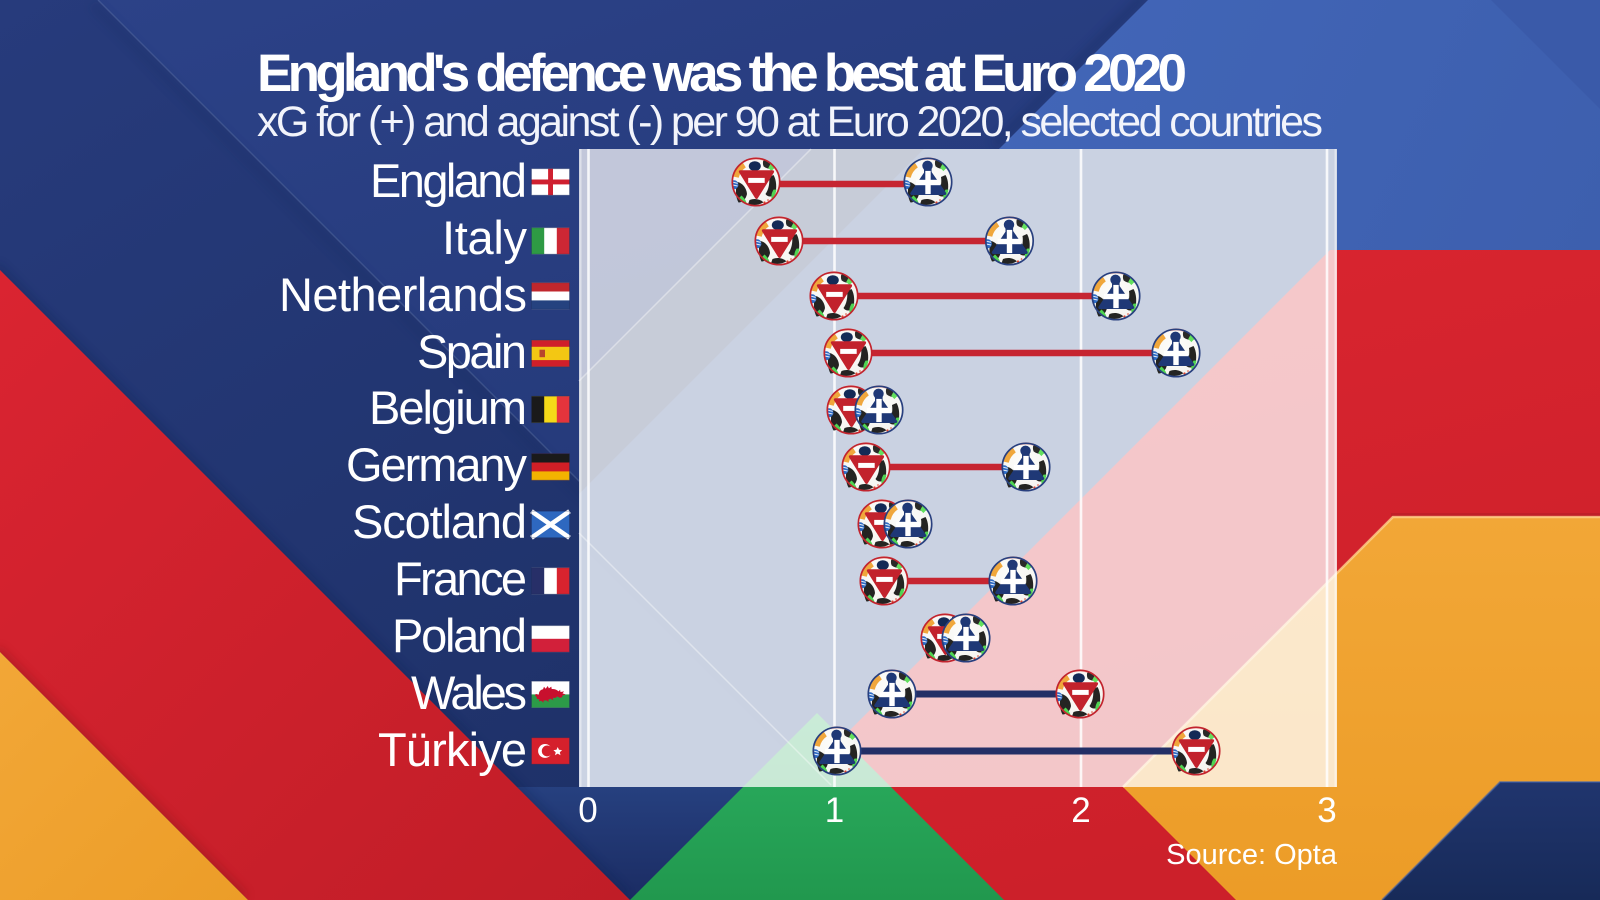 The height and width of the screenshot is (900, 1600). Describe the element at coordinates (460, 578) in the screenshot. I see `svg-text: France` at that location.